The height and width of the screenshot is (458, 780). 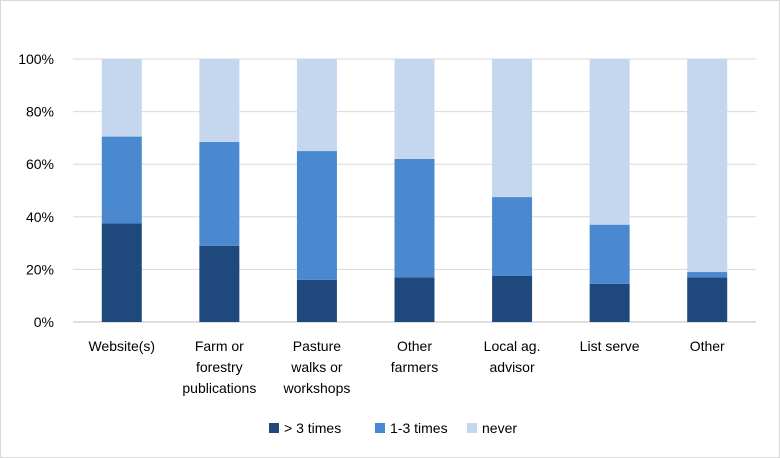 What do you see at coordinates (512, 356) in the screenshot?
I see `x-tick-label: Local ag. advisor` at bounding box center [512, 356].